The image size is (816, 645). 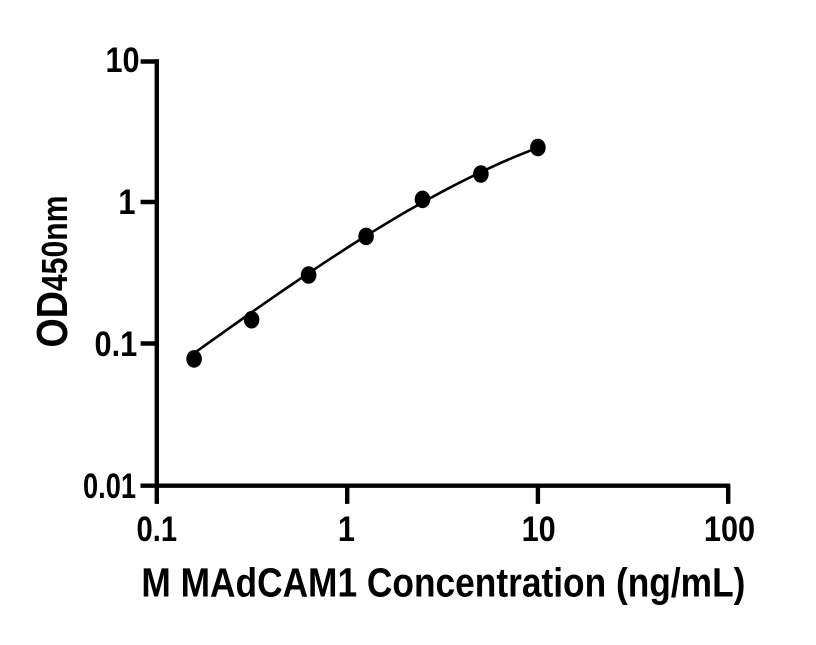 I want to click on svg-text: 0.01, so click(x=109, y=486).